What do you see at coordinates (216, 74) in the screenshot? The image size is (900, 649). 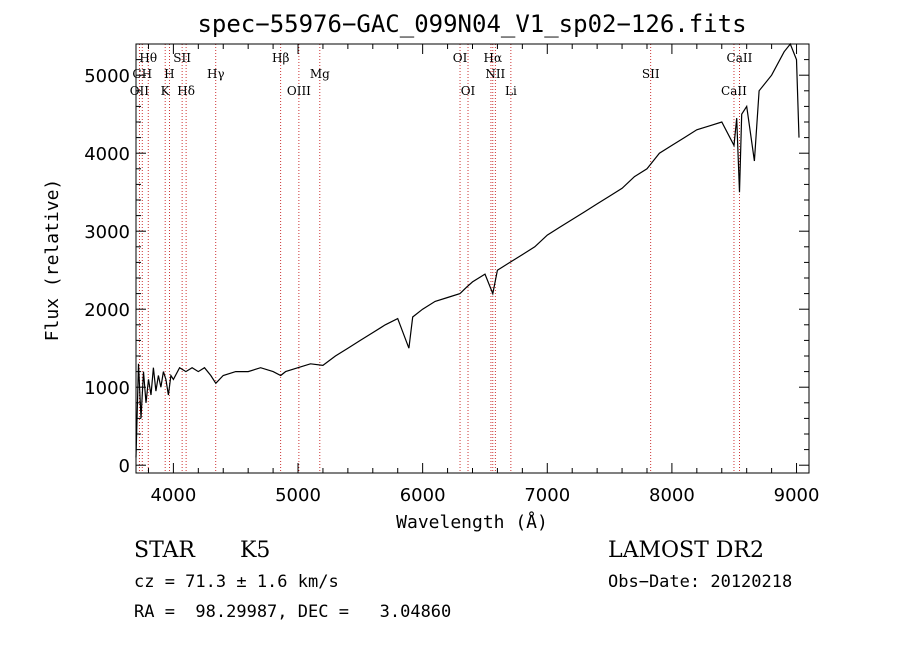 I see `emission-line-label: Hγ` at bounding box center [216, 74].